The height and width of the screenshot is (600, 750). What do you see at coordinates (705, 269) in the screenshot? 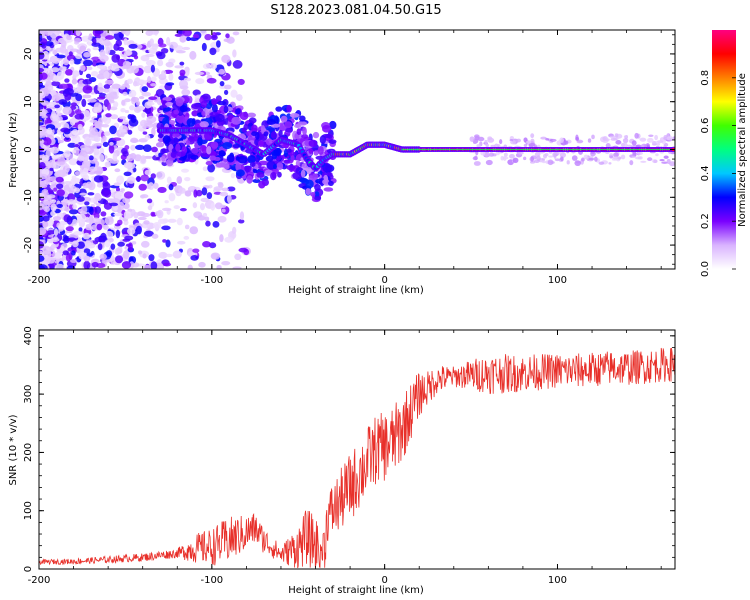
I see `colorbar-tick-label: 0.0` at bounding box center [705, 269].